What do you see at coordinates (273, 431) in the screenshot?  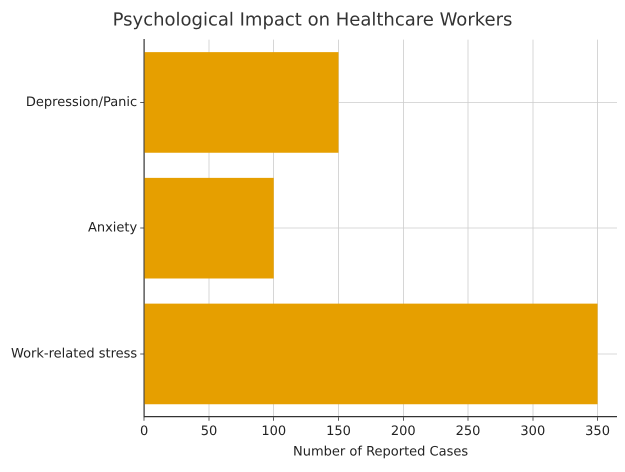 I see `x-tick-label: 100` at bounding box center [273, 431].